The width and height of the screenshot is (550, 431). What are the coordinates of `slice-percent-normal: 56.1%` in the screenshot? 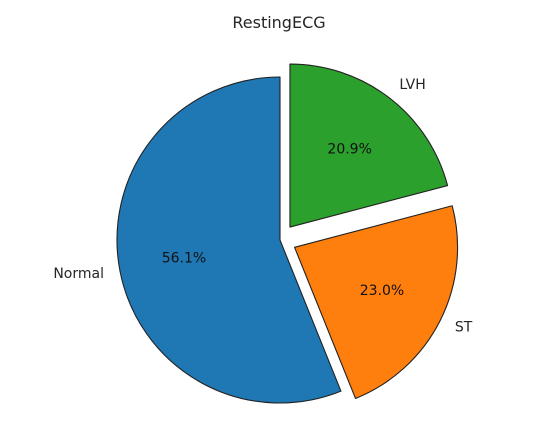 It's located at (184, 259).